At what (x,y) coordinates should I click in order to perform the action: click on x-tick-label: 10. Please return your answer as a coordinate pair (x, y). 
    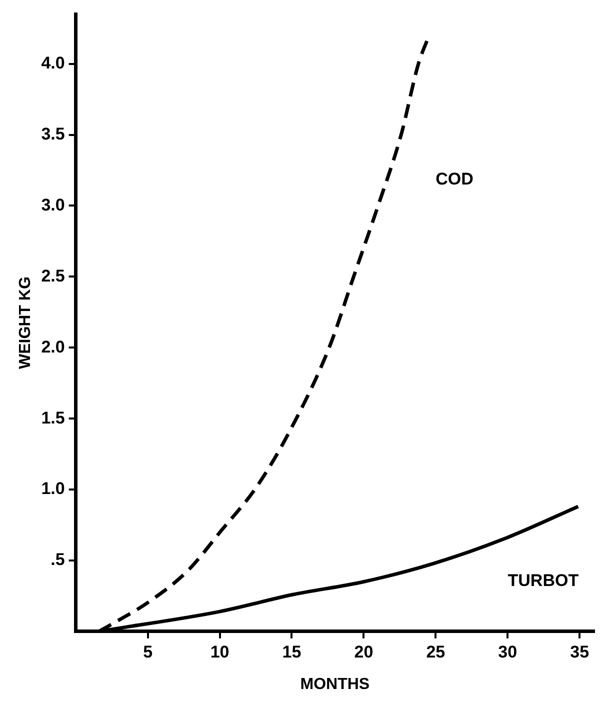
    Looking at the image, I should click on (220, 652).